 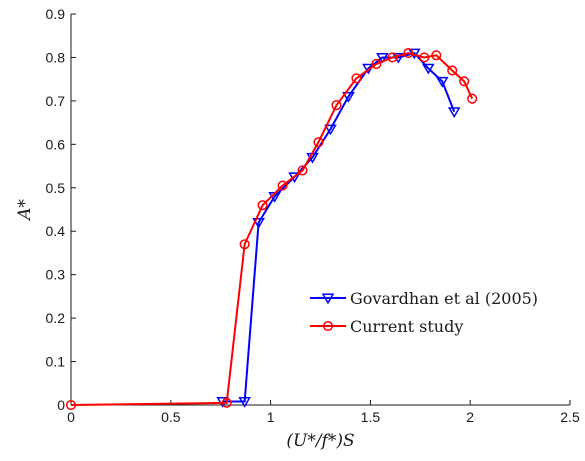 What do you see at coordinates (371, 417) in the screenshot?
I see `x-tick-label: 1.5` at bounding box center [371, 417].